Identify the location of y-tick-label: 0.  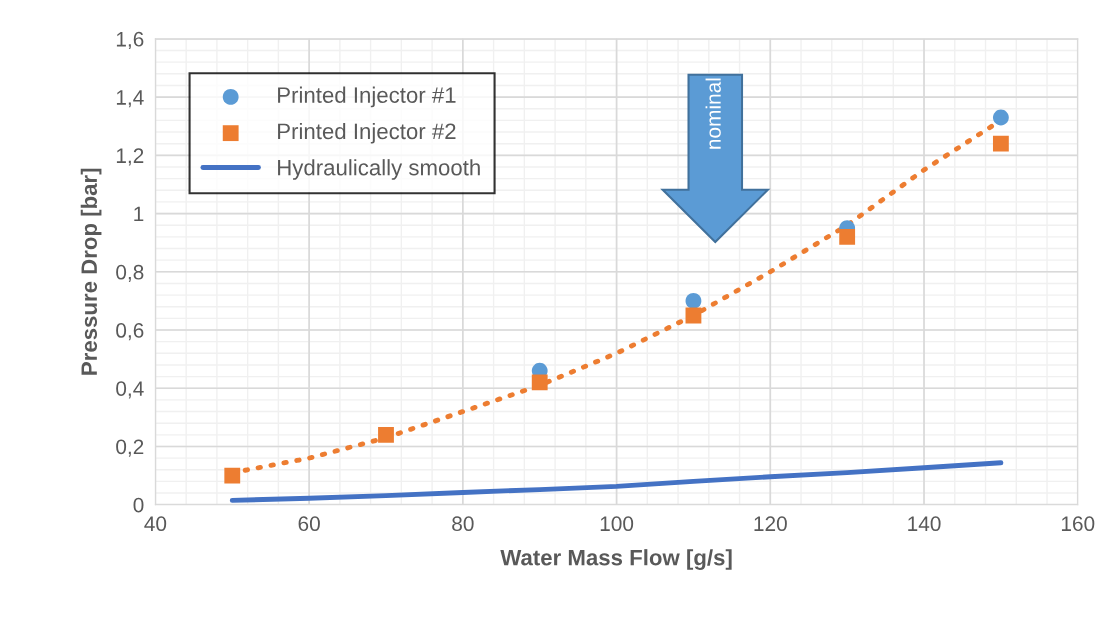
(138, 505).